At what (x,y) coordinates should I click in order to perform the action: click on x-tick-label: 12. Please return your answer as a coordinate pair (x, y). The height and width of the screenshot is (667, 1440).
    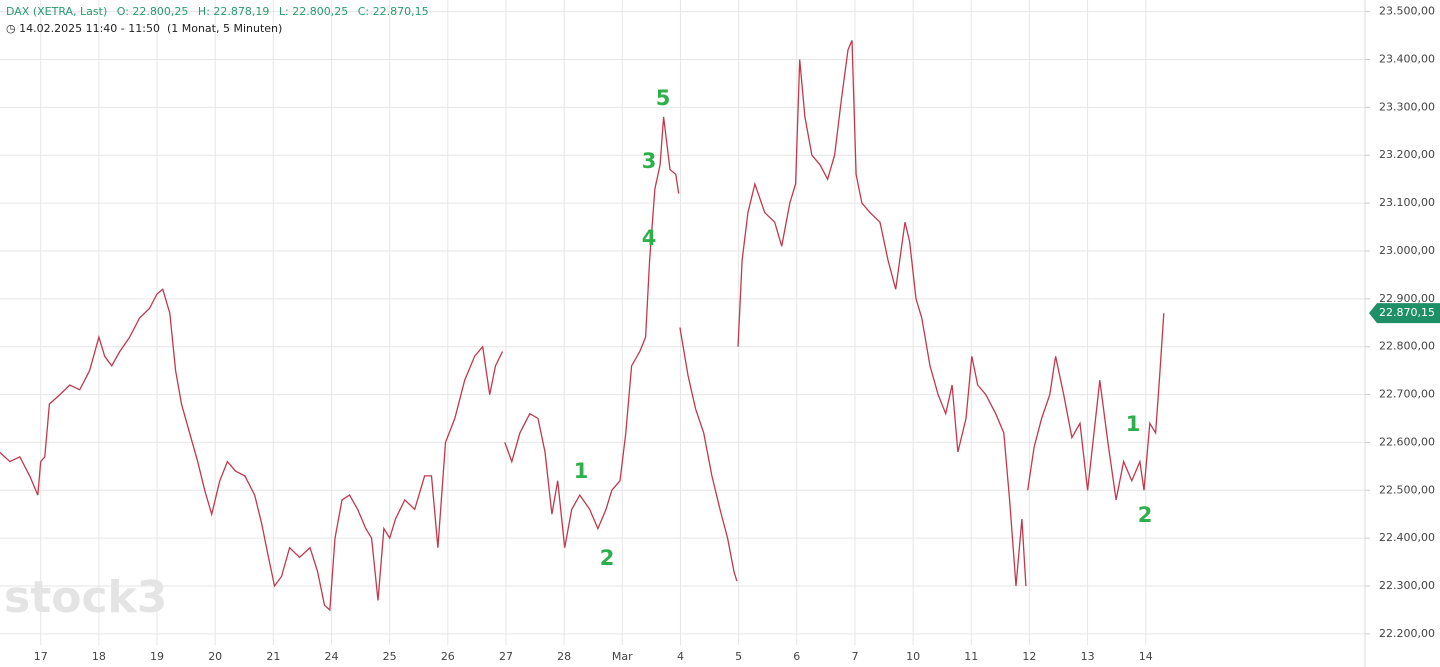
    Looking at the image, I should click on (1029, 656).